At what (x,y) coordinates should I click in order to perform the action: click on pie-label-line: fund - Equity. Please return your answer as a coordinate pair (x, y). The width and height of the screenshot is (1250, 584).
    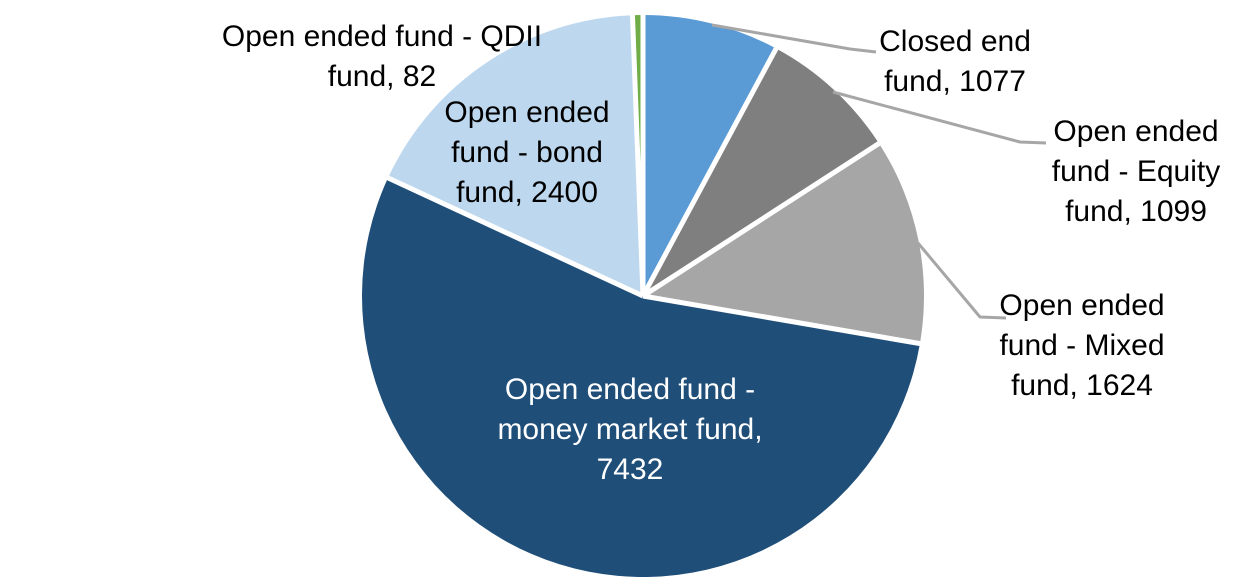
    Looking at the image, I should click on (1136, 171).